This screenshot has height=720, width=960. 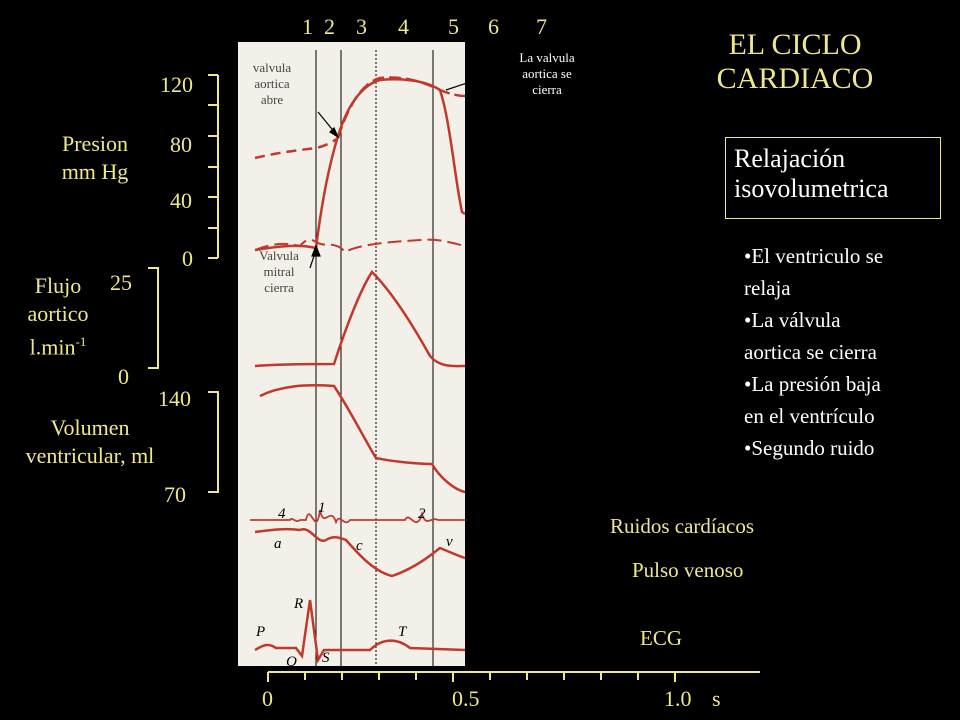 I want to click on ventricular-volume-trace, so click(x=362, y=439).